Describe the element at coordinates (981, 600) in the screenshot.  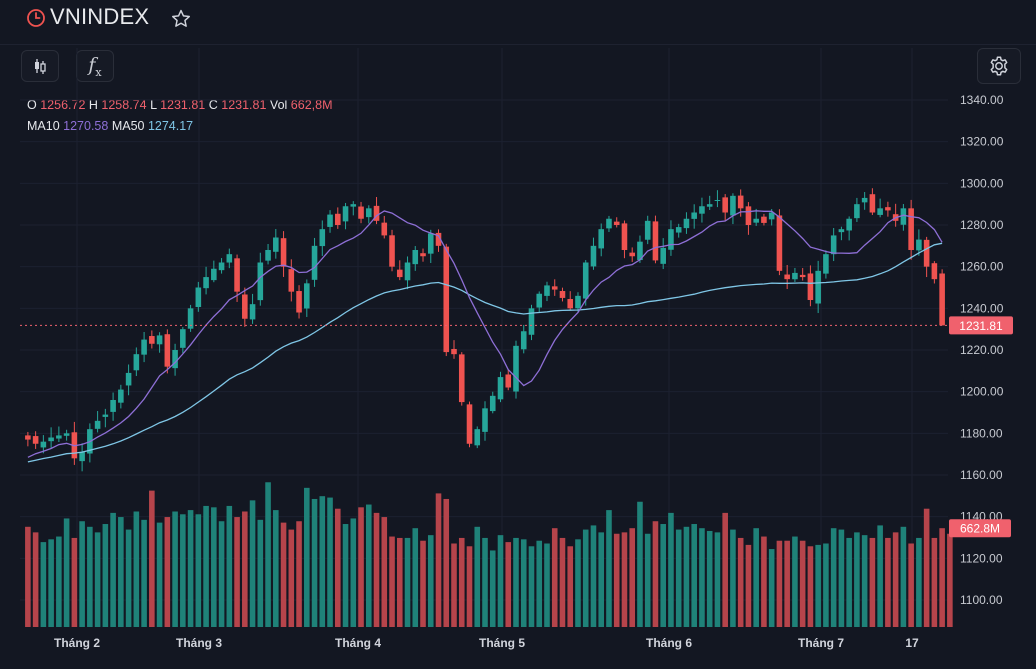
I see `y-tick-label: 1100.00` at that location.